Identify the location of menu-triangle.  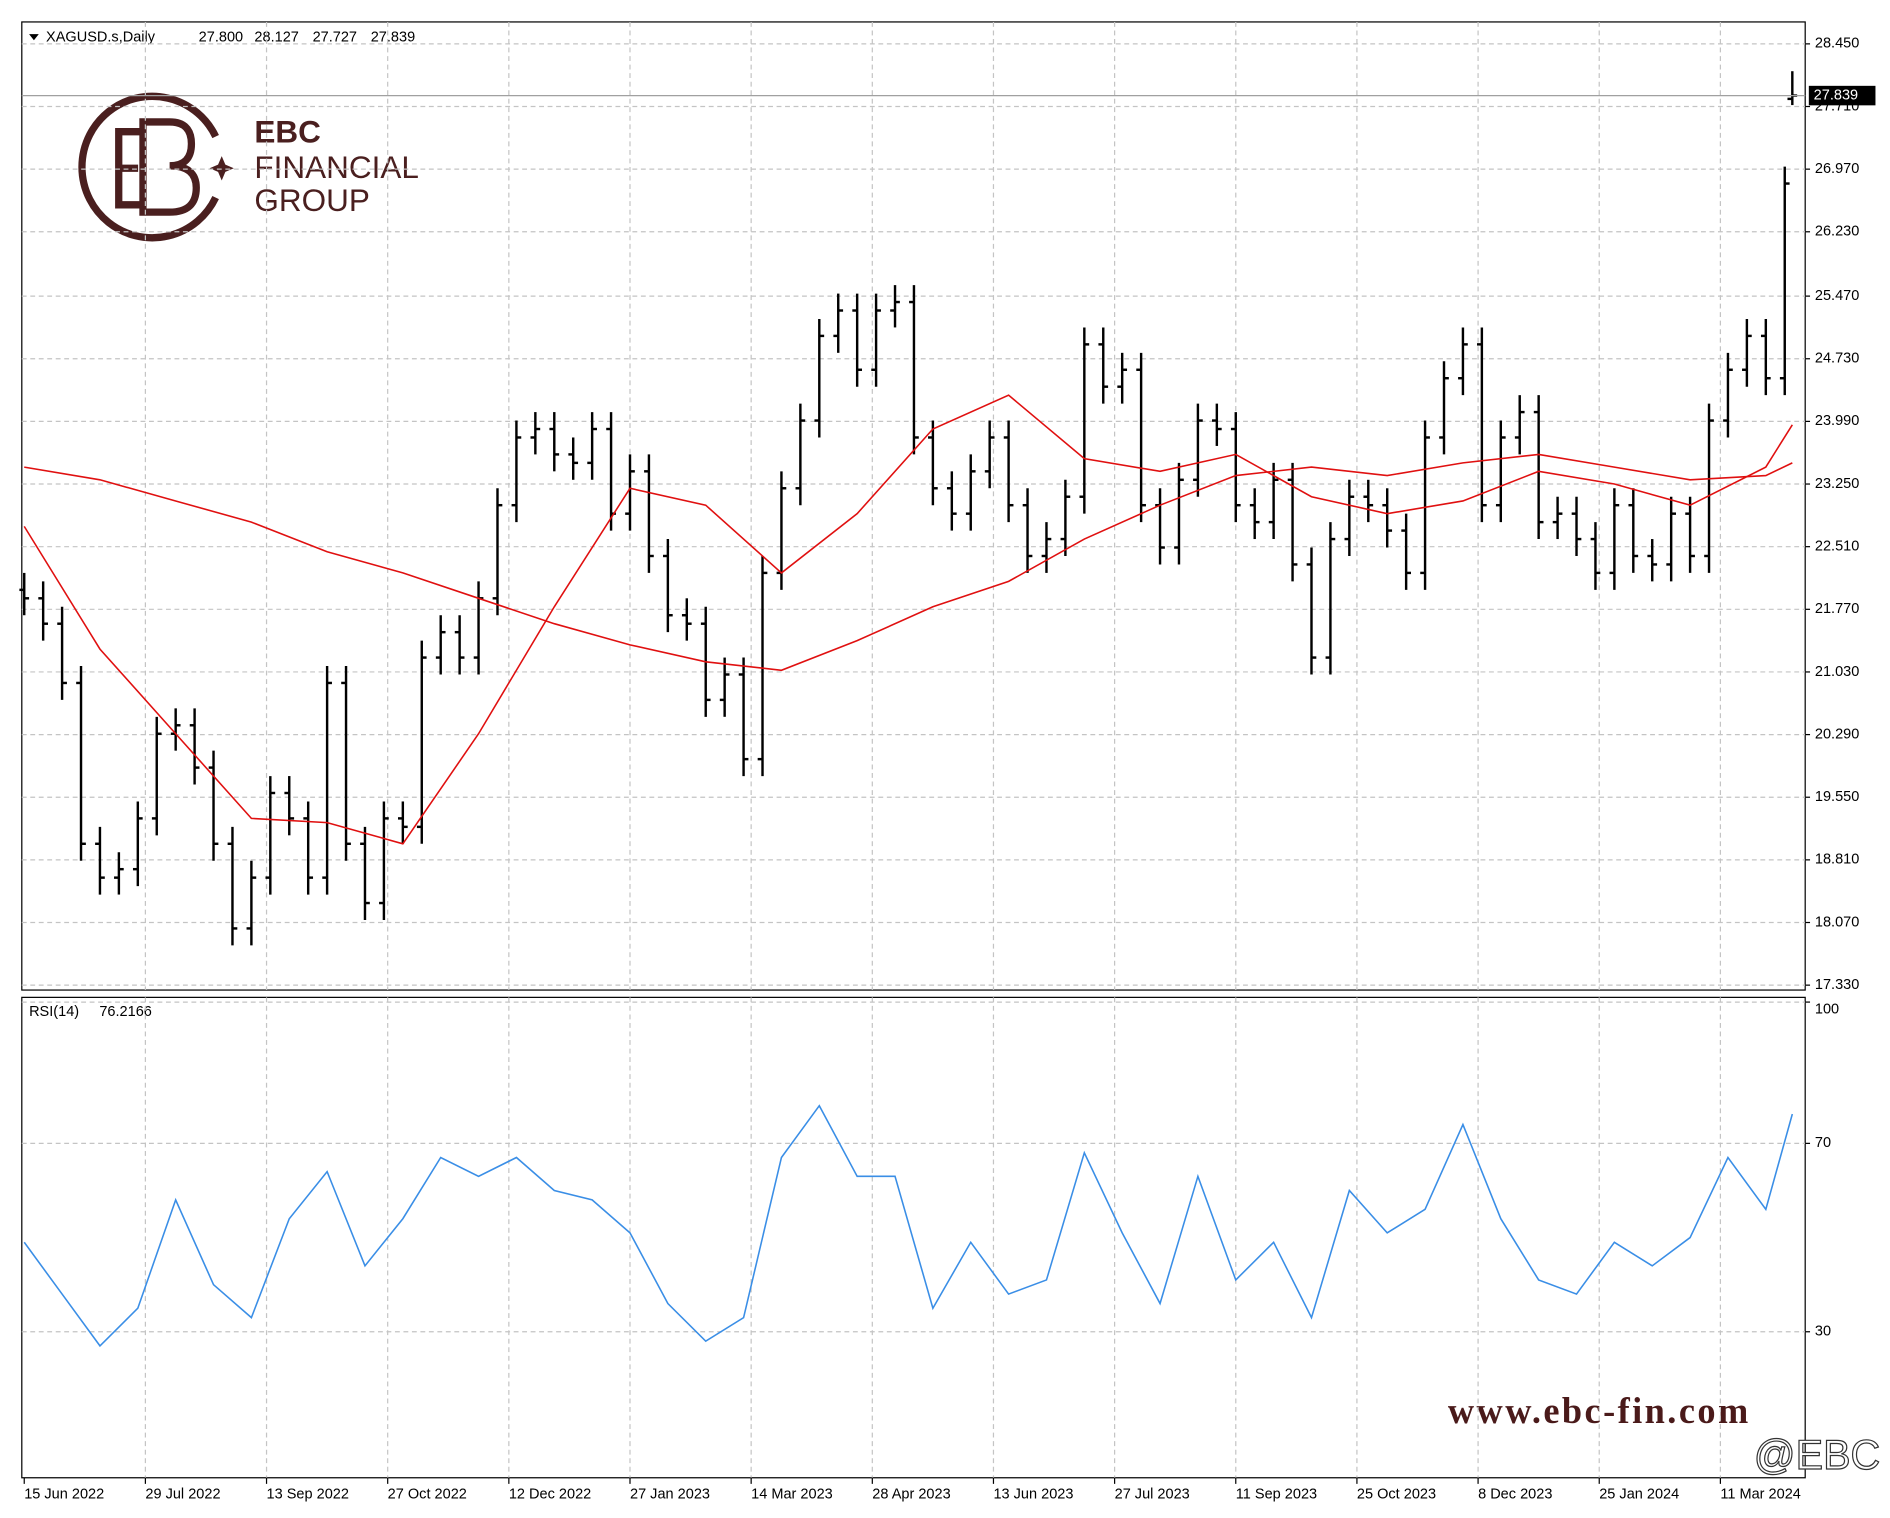
(34, 37).